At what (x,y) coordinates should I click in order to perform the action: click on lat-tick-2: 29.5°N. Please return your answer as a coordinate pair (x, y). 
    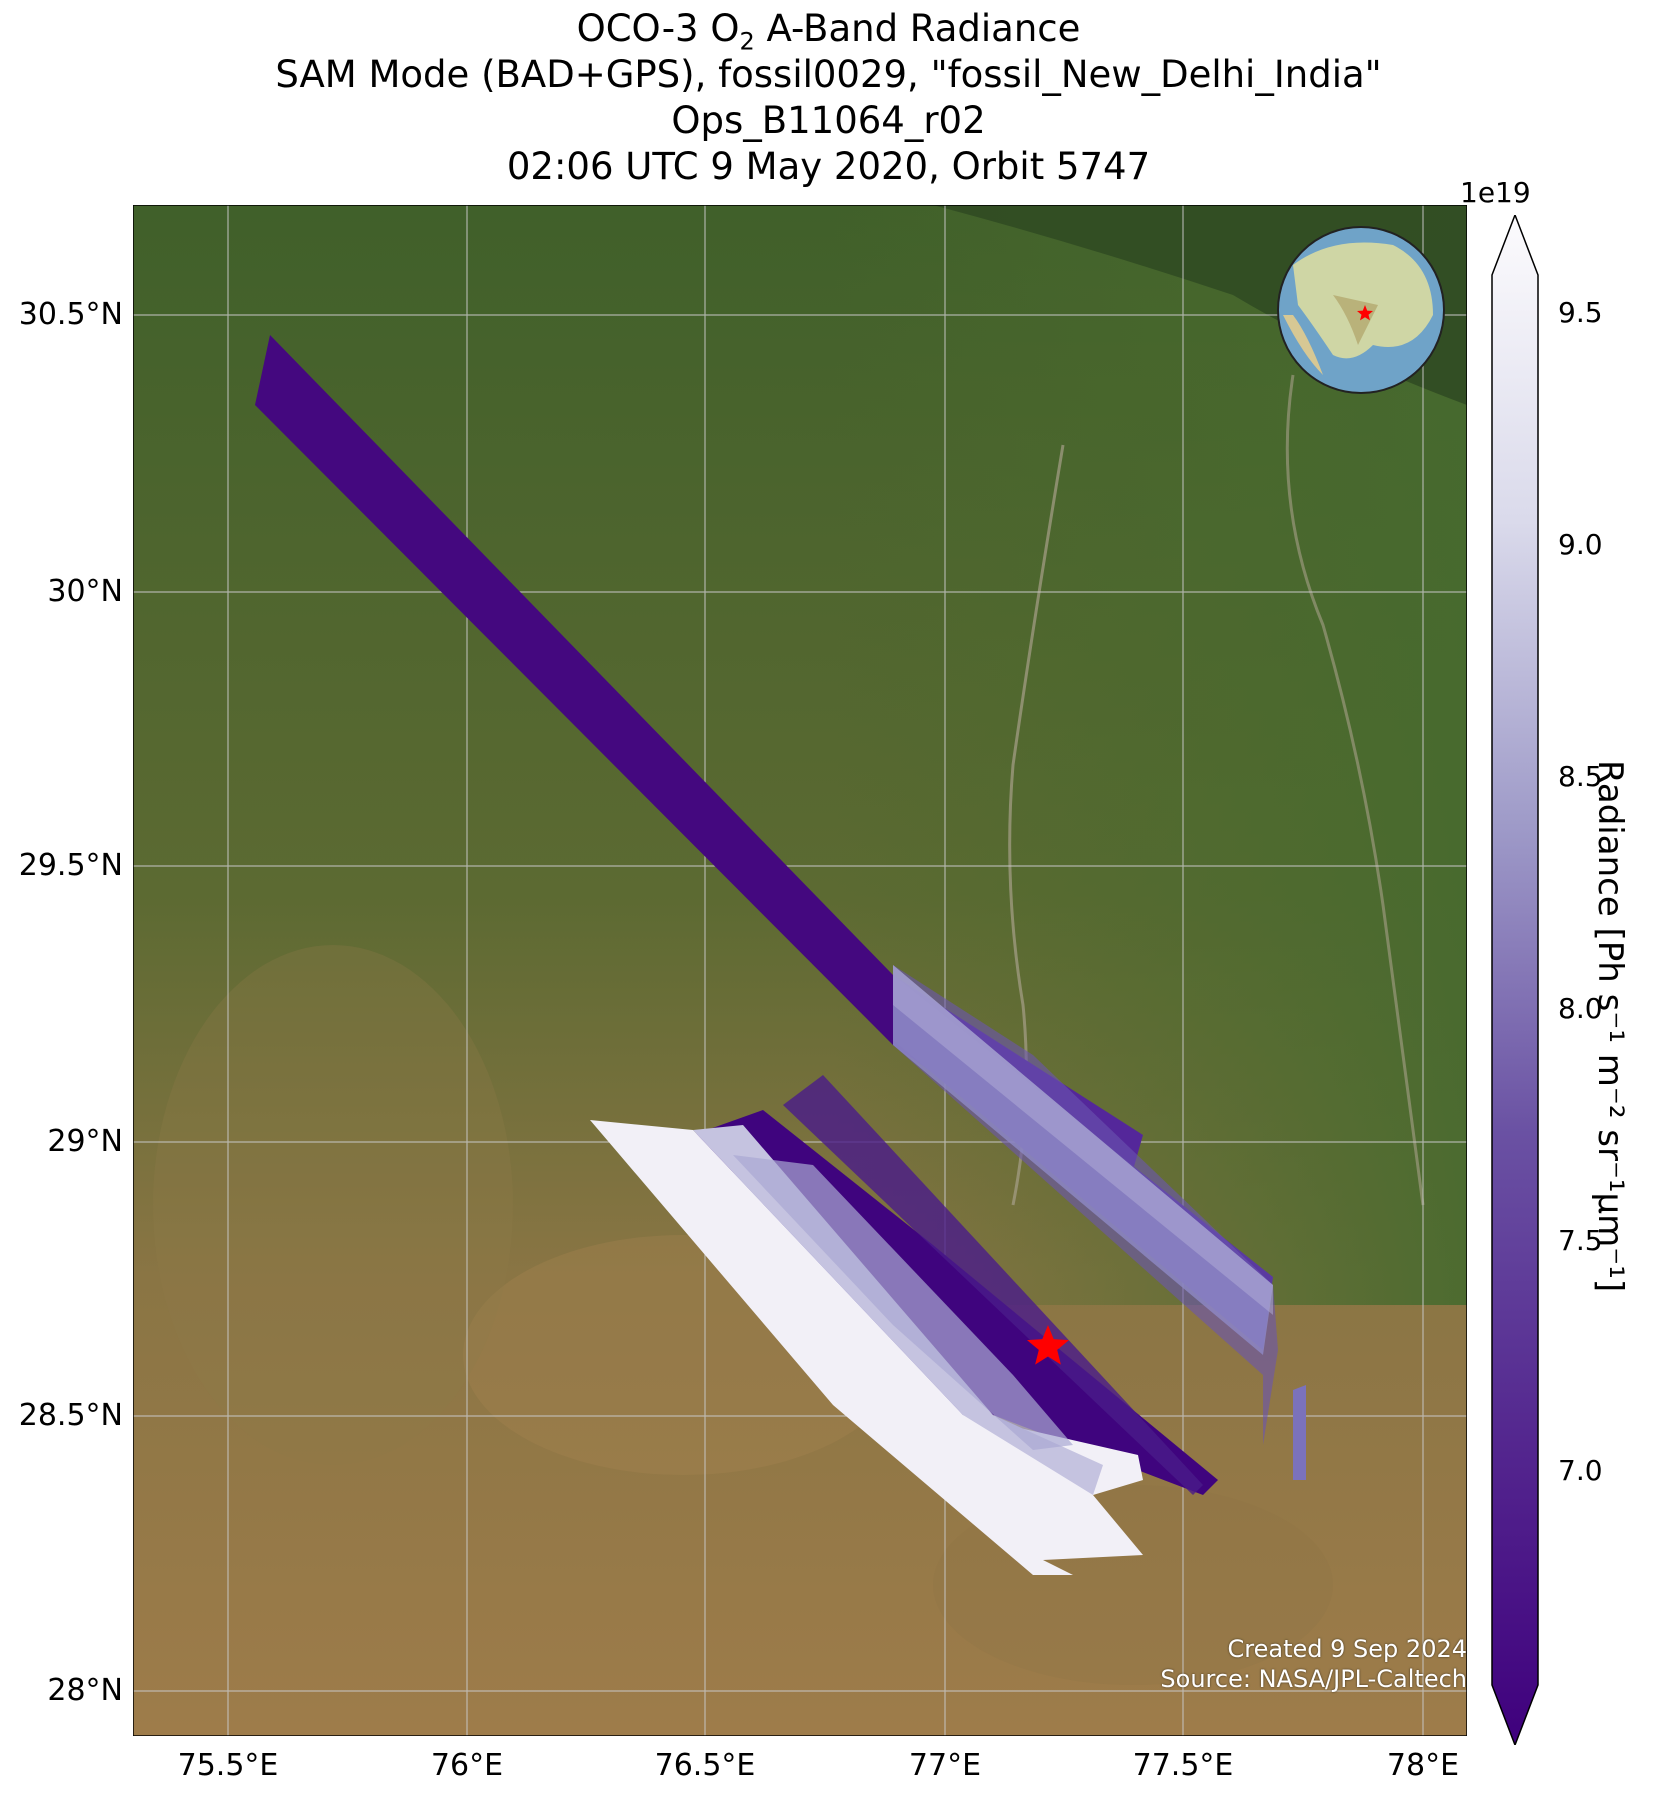
    Looking at the image, I should click on (70, 865).